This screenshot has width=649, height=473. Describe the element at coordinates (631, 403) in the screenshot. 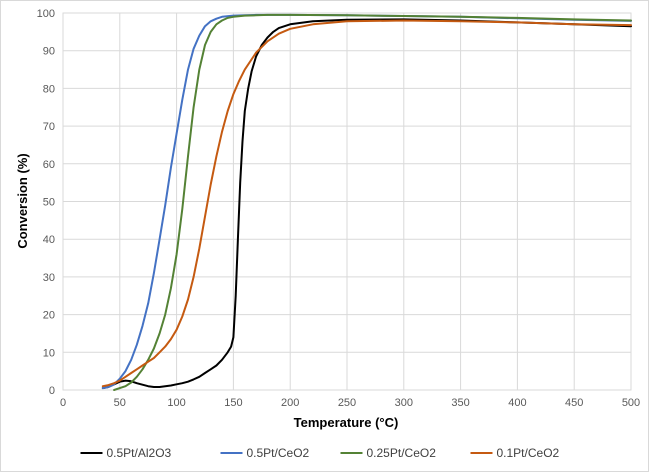

I see `x-tick-label: 500` at that location.